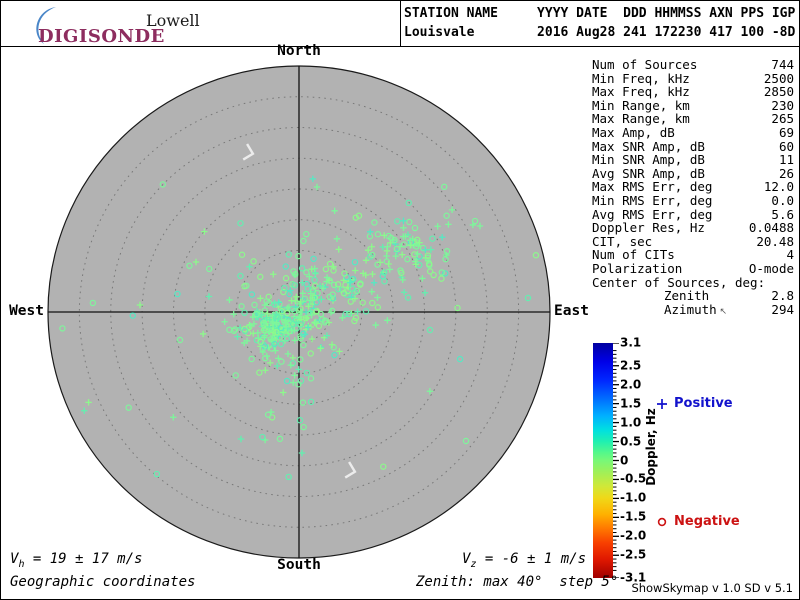 This screenshot has height=600, width=800. I want to click on stat-row: Max SNR Amp, dB 60, so click(693, 146).